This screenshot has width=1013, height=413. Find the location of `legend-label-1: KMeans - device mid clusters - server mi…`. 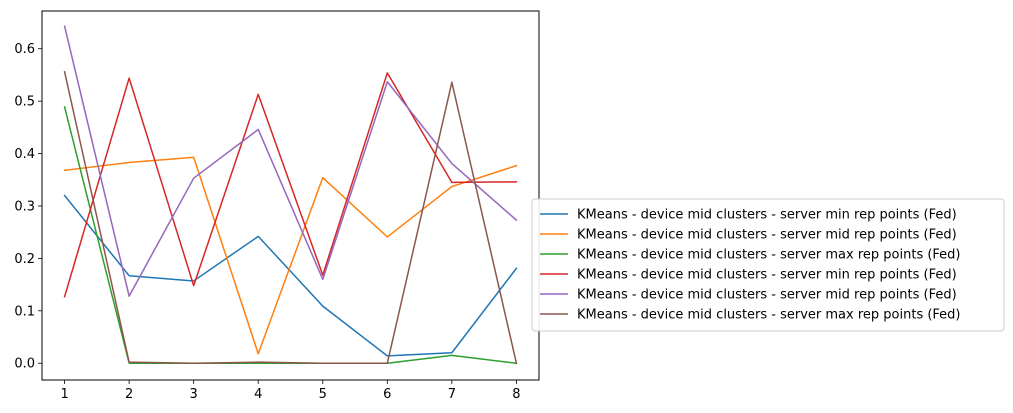

legend-label-1: KMeans - device mid clusters - server mi… is located at coordinates (767, 215).